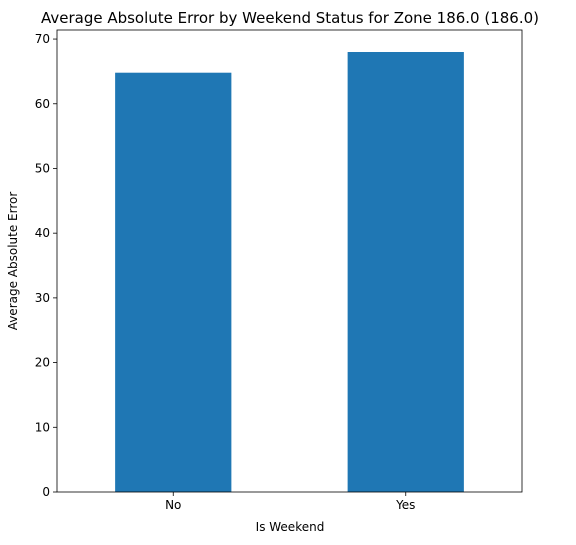  I want to click on x-tick-label: Yes, so click(405, 505).